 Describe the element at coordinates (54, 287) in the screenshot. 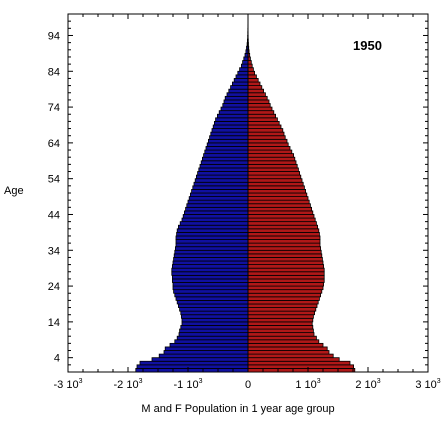

I see `y-tick-label: 24` at that location.